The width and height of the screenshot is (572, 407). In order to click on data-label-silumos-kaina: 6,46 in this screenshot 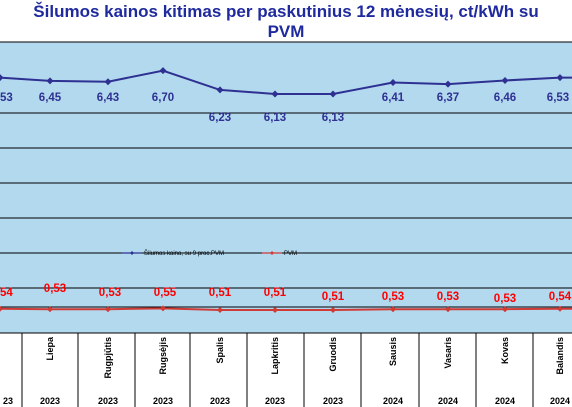, I will do `click(505, 98)`.